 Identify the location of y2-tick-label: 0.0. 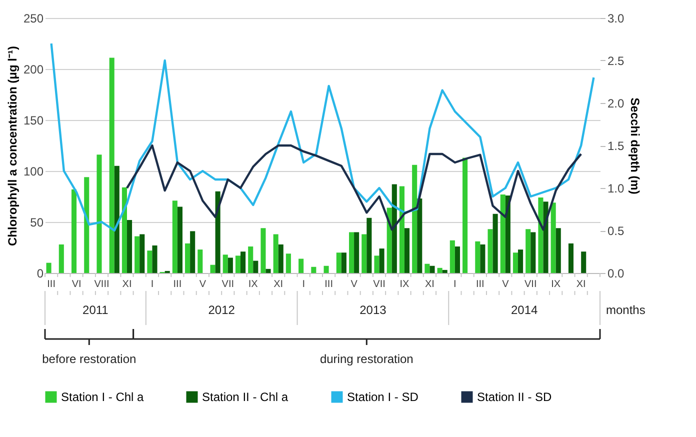
(616, 273).